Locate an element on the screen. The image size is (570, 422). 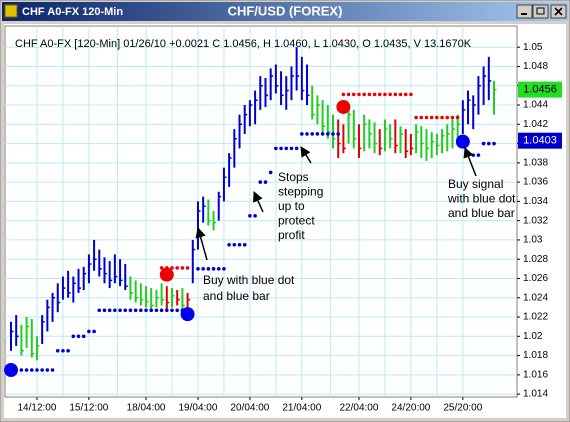
y-tick-label: 1.018 is located at coordinates (535, 355).